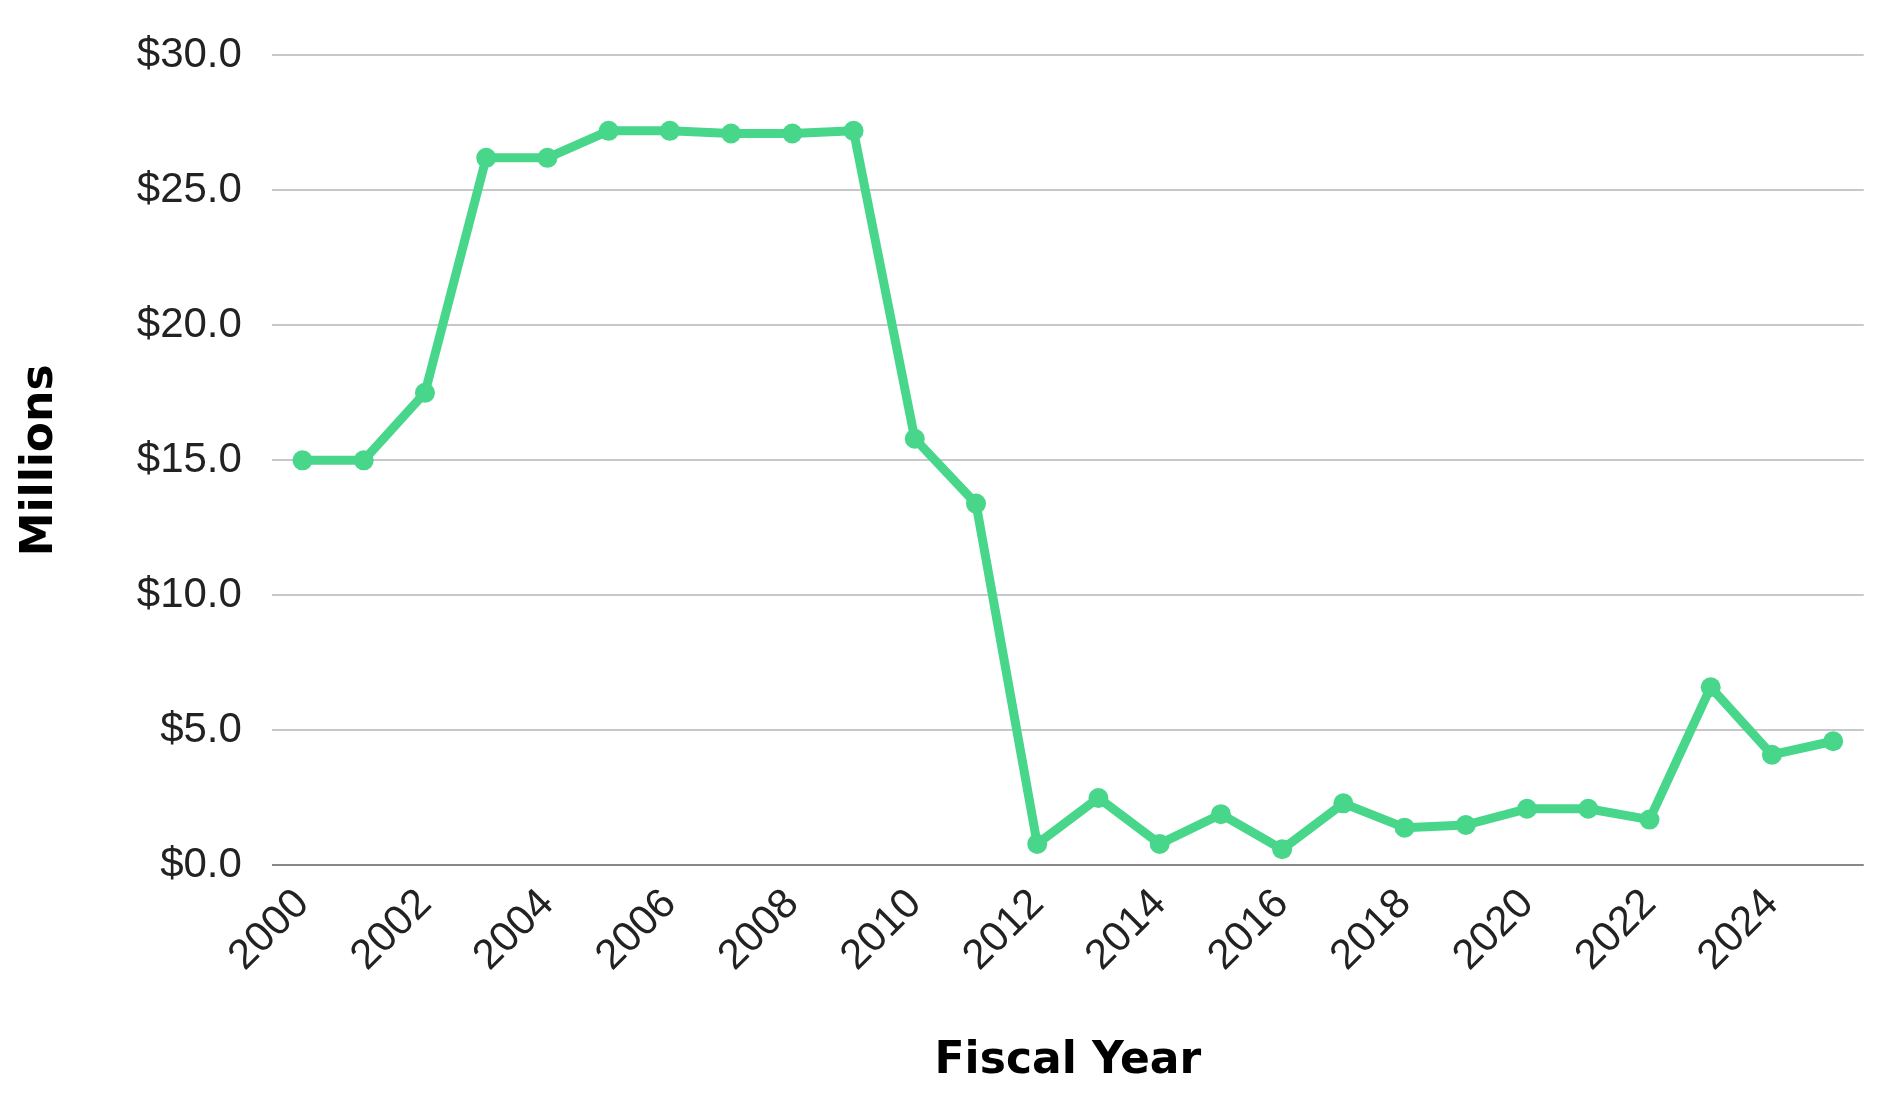 The image size is (1883, 1102). Describe the element at coordinates (201, 863) in the screenshot. I see `y-tick-label: $0.0` at that location.